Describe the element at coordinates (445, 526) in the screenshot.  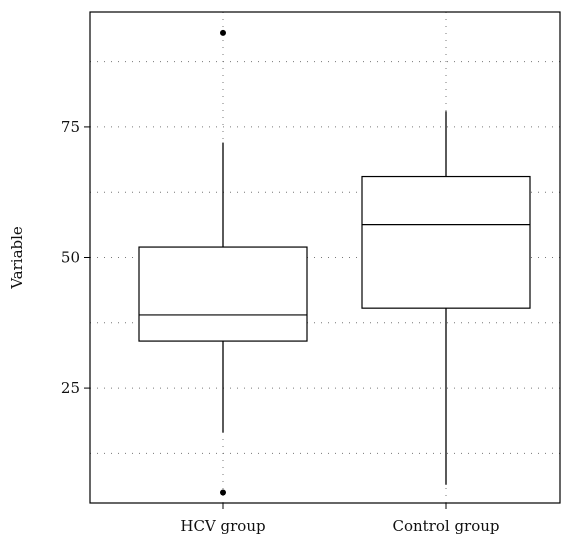
I see `x-tick-label: Control group` at that location.